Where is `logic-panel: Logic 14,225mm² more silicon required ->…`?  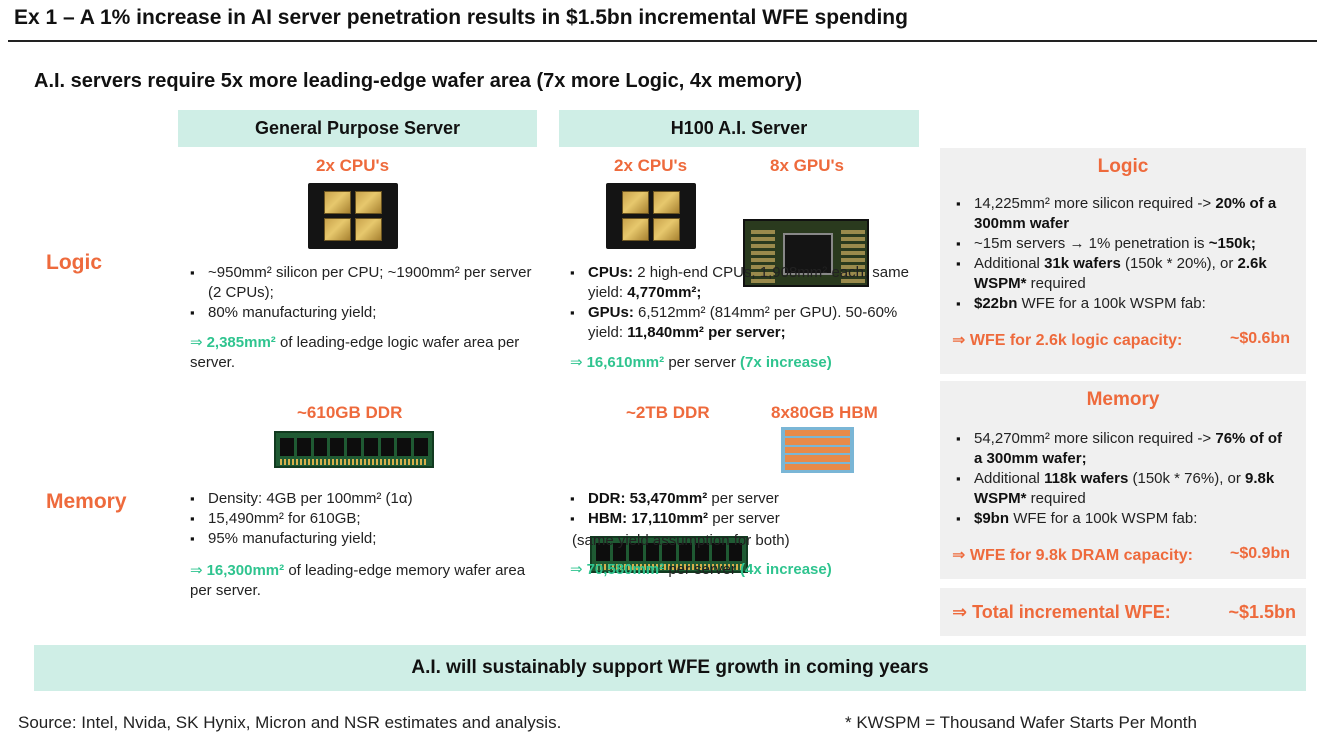
logic-panel: Logic 14,225mm² more silicon required ->… is located at coordinates (1123, 261).